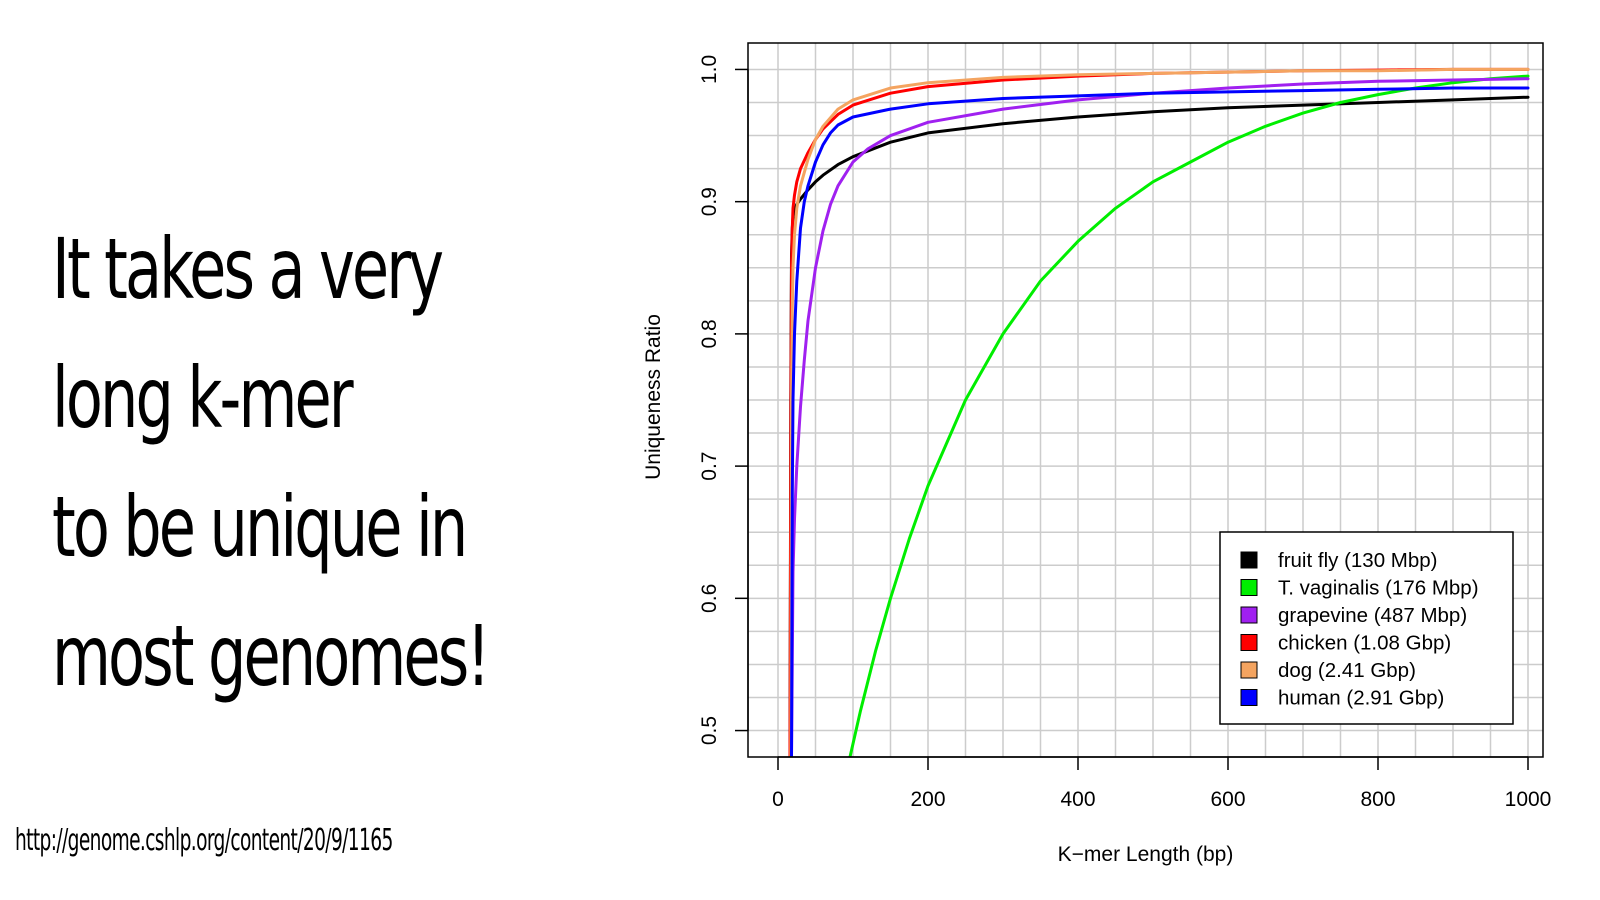 The width and height of the screenshot is (1600, 900). Describe the element at coordinates (1364, 643) in the screenshot. I see `legend-label: chicken (1.08 Gbp)` at that location.